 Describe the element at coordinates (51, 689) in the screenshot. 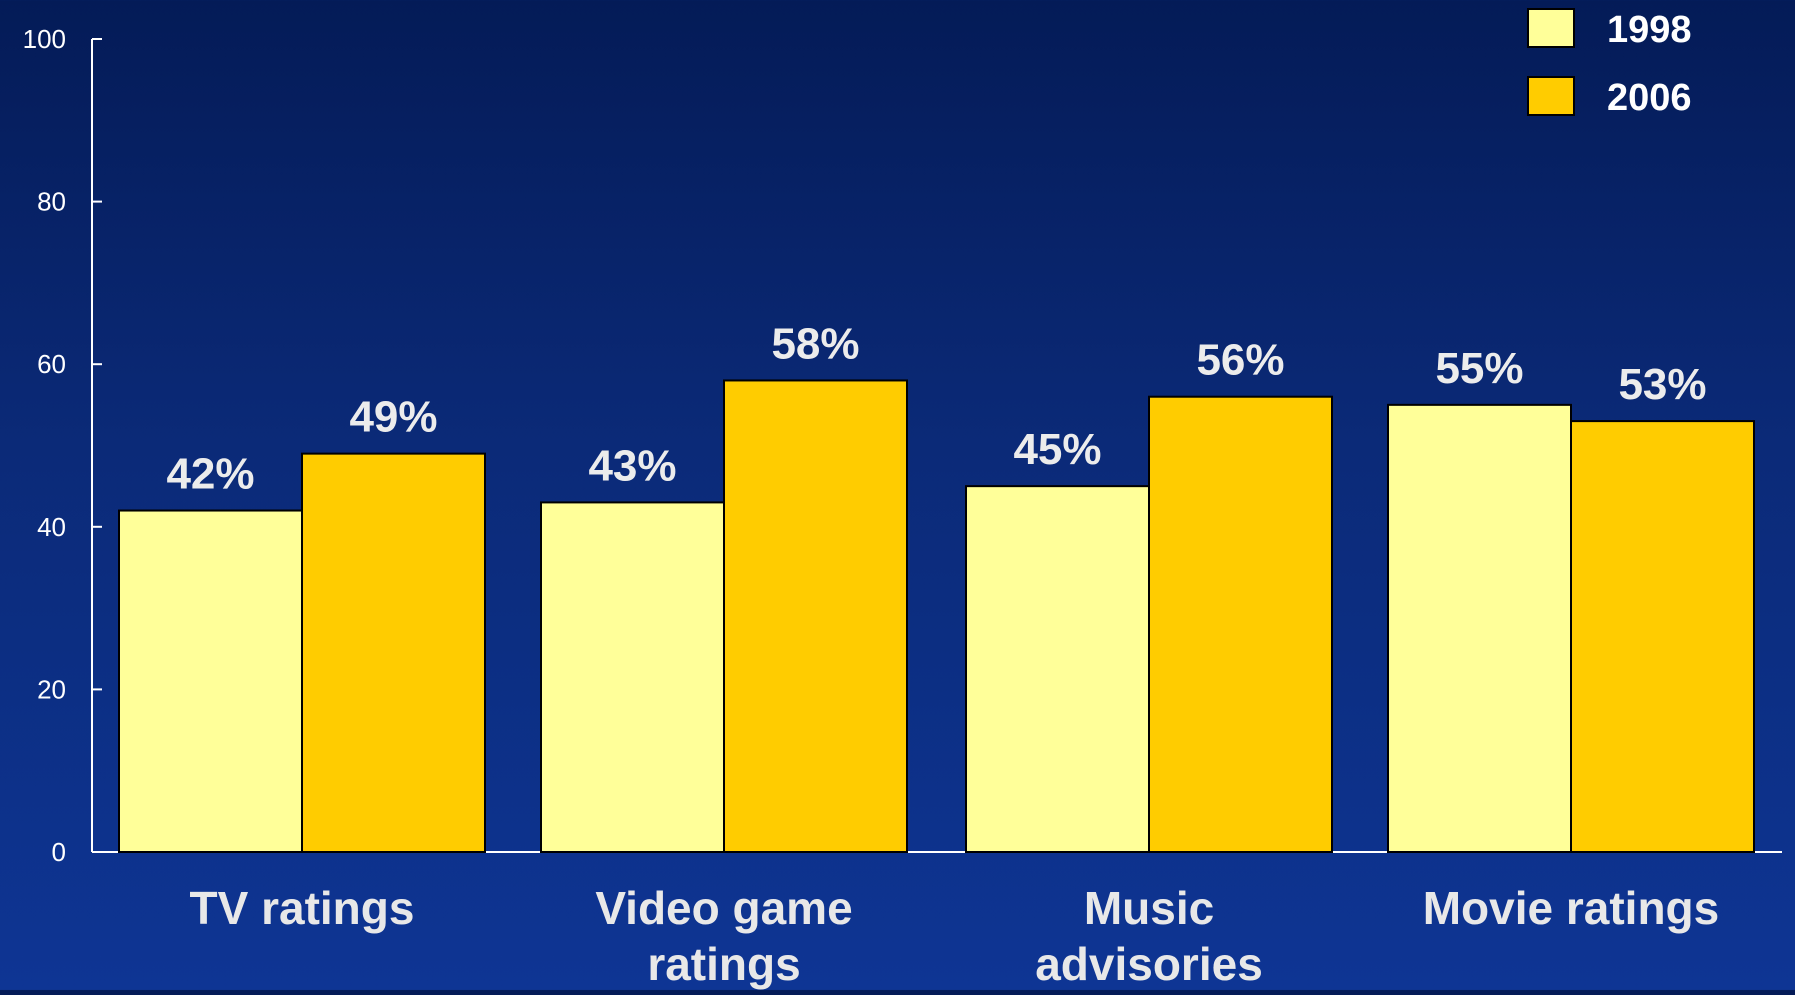

I see `y-tick-label: 20` at that location.